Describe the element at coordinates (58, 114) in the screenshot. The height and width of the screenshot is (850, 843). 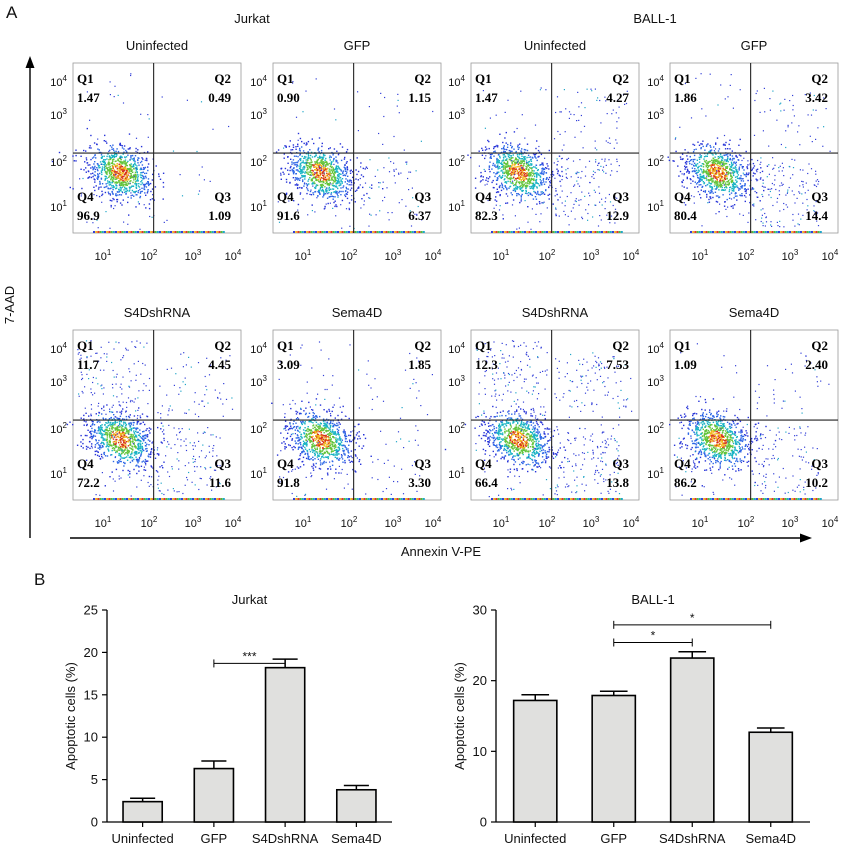
I see `y-tick-label: 103` at that location.